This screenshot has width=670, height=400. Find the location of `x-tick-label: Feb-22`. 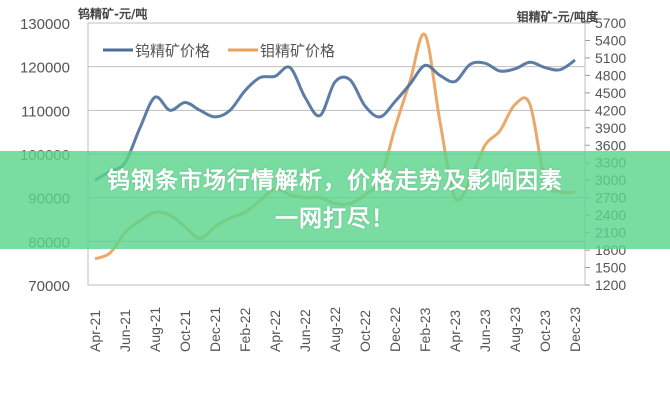

x-tick-label: Feb-22 is located at coordinates (245, 329).